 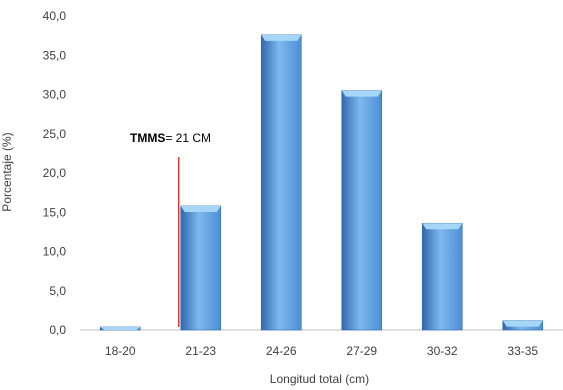 I want to click on y-axis-ticks: 0,0 5,0 10,0 15,0 20,0 25,0 30,0 35,0 40,0, so click(x=55, y=173).